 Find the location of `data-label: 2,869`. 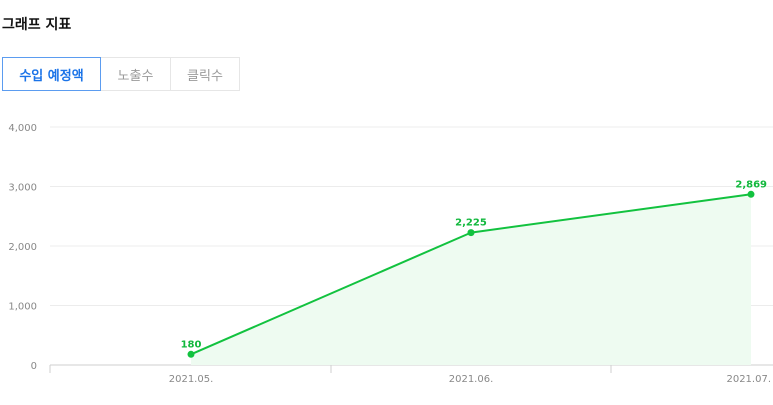

data-label: 2,869 is located at coordinates (751, 184).